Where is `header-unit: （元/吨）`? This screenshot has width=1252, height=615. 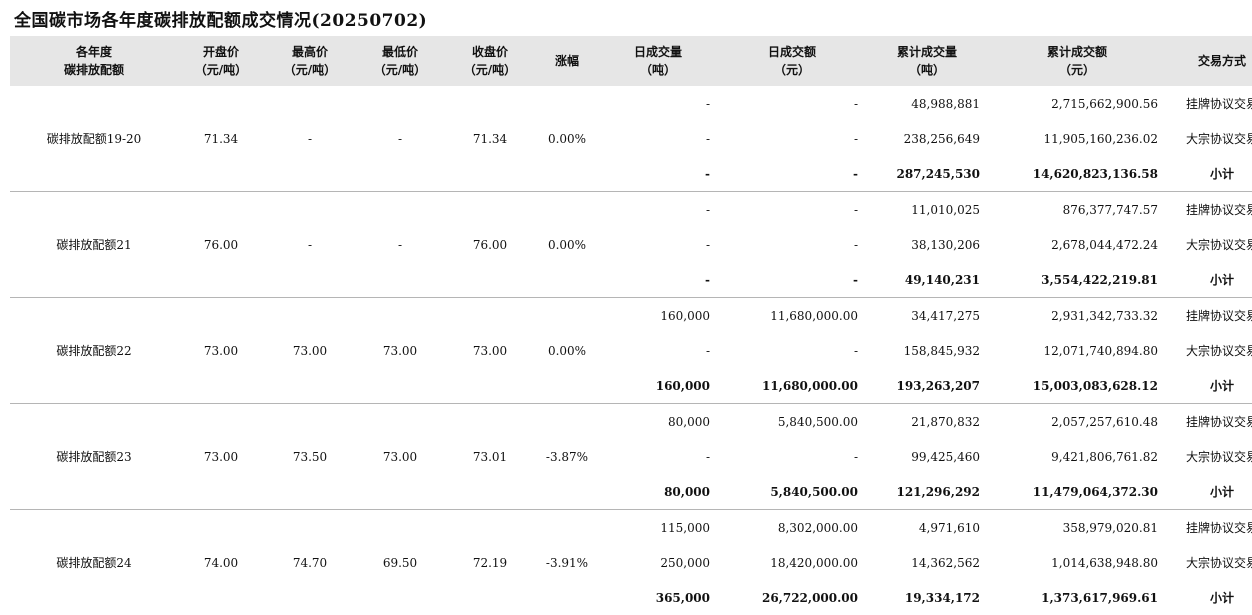 header-unit: （元/吨） is located at coordinates (310, 70).